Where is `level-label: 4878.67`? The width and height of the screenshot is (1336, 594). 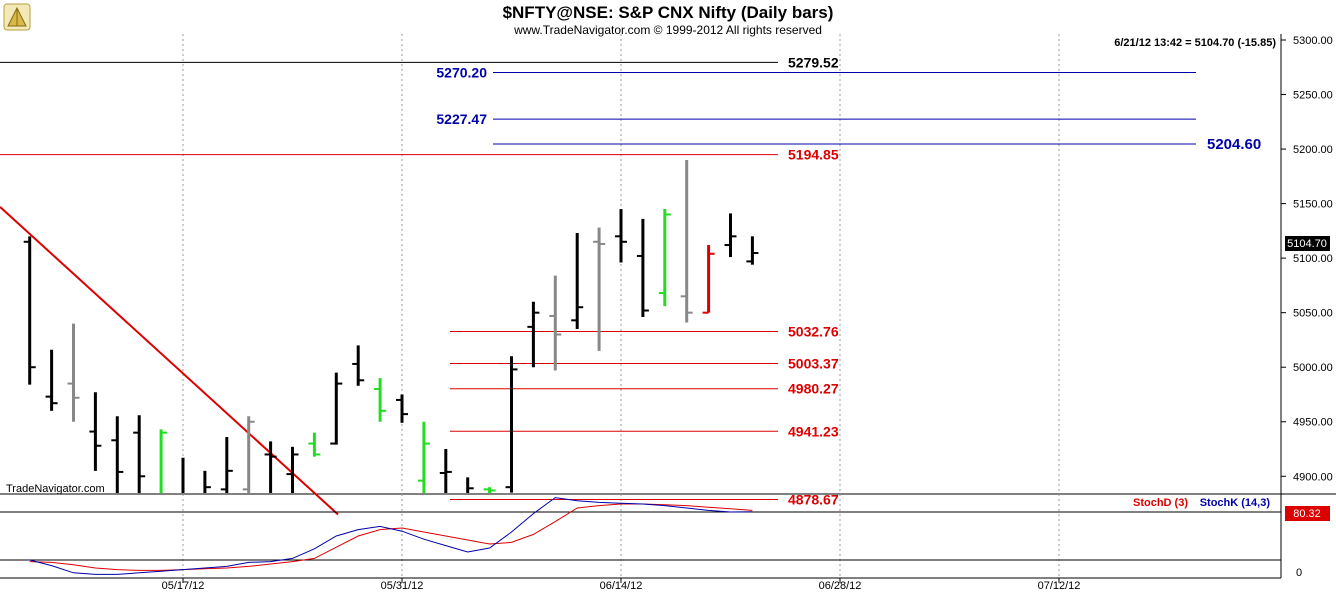
level-label: 4878.67 is located at coordinates (813, 500).